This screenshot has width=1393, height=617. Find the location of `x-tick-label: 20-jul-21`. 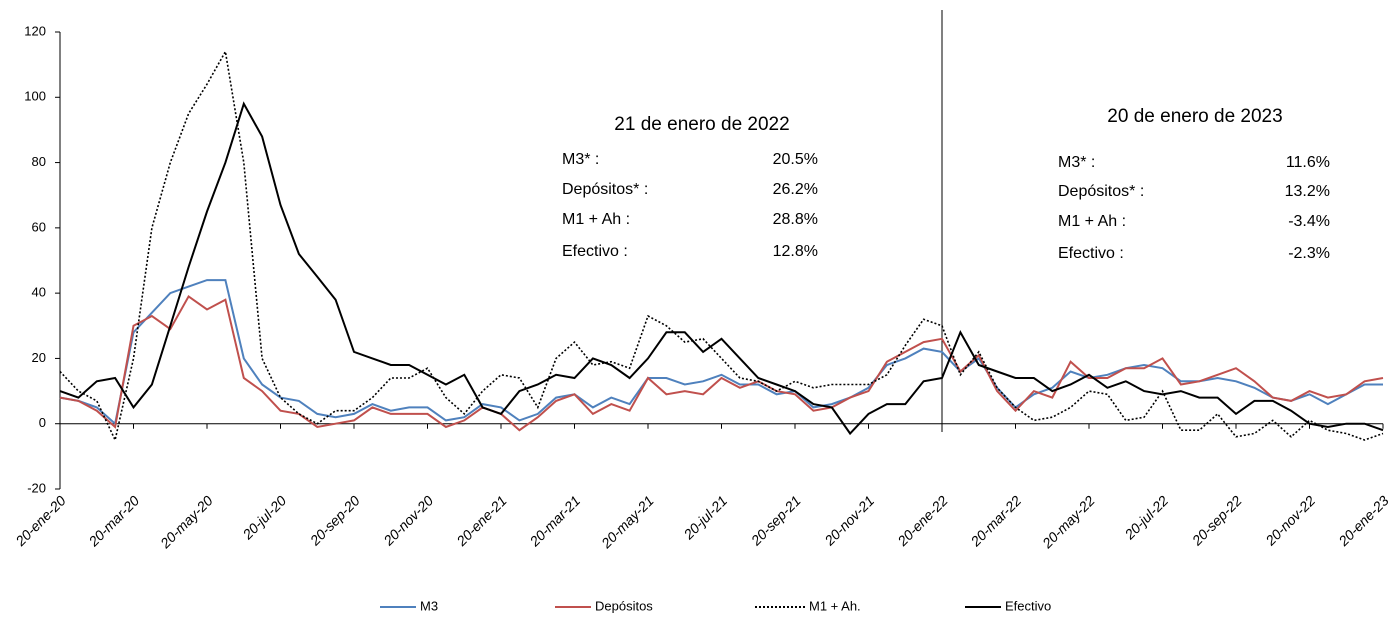

x-tick-label: 20-jul-21 is located at coordinates (705, 517).